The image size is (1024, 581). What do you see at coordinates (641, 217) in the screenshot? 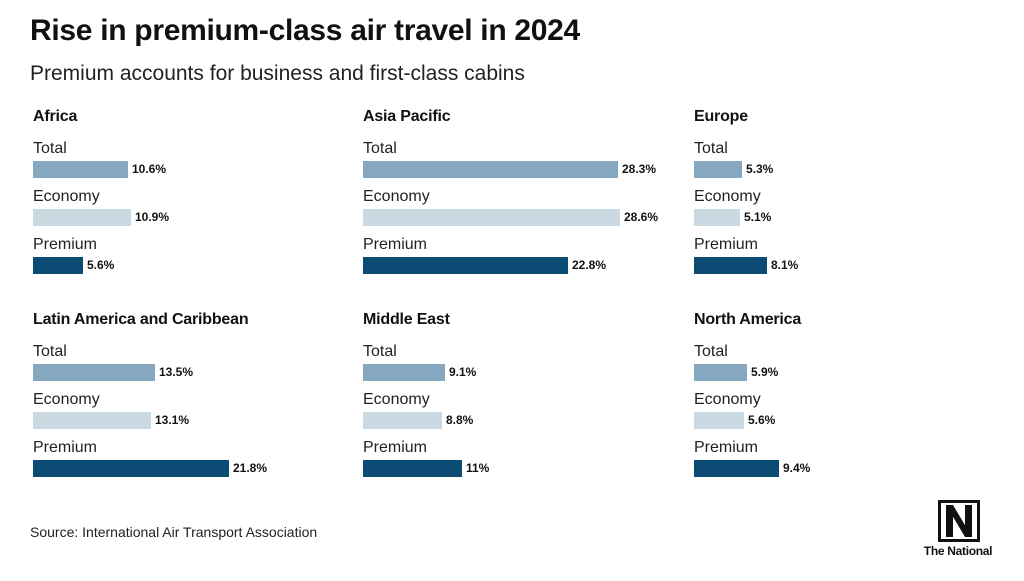
I see `data-label: 28.6%` at bounding box center [641, 217].